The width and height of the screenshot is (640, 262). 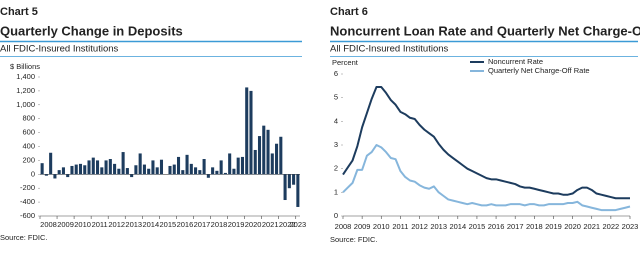 I want to click on y-tick-label: 800, so click(x=28, y=118).